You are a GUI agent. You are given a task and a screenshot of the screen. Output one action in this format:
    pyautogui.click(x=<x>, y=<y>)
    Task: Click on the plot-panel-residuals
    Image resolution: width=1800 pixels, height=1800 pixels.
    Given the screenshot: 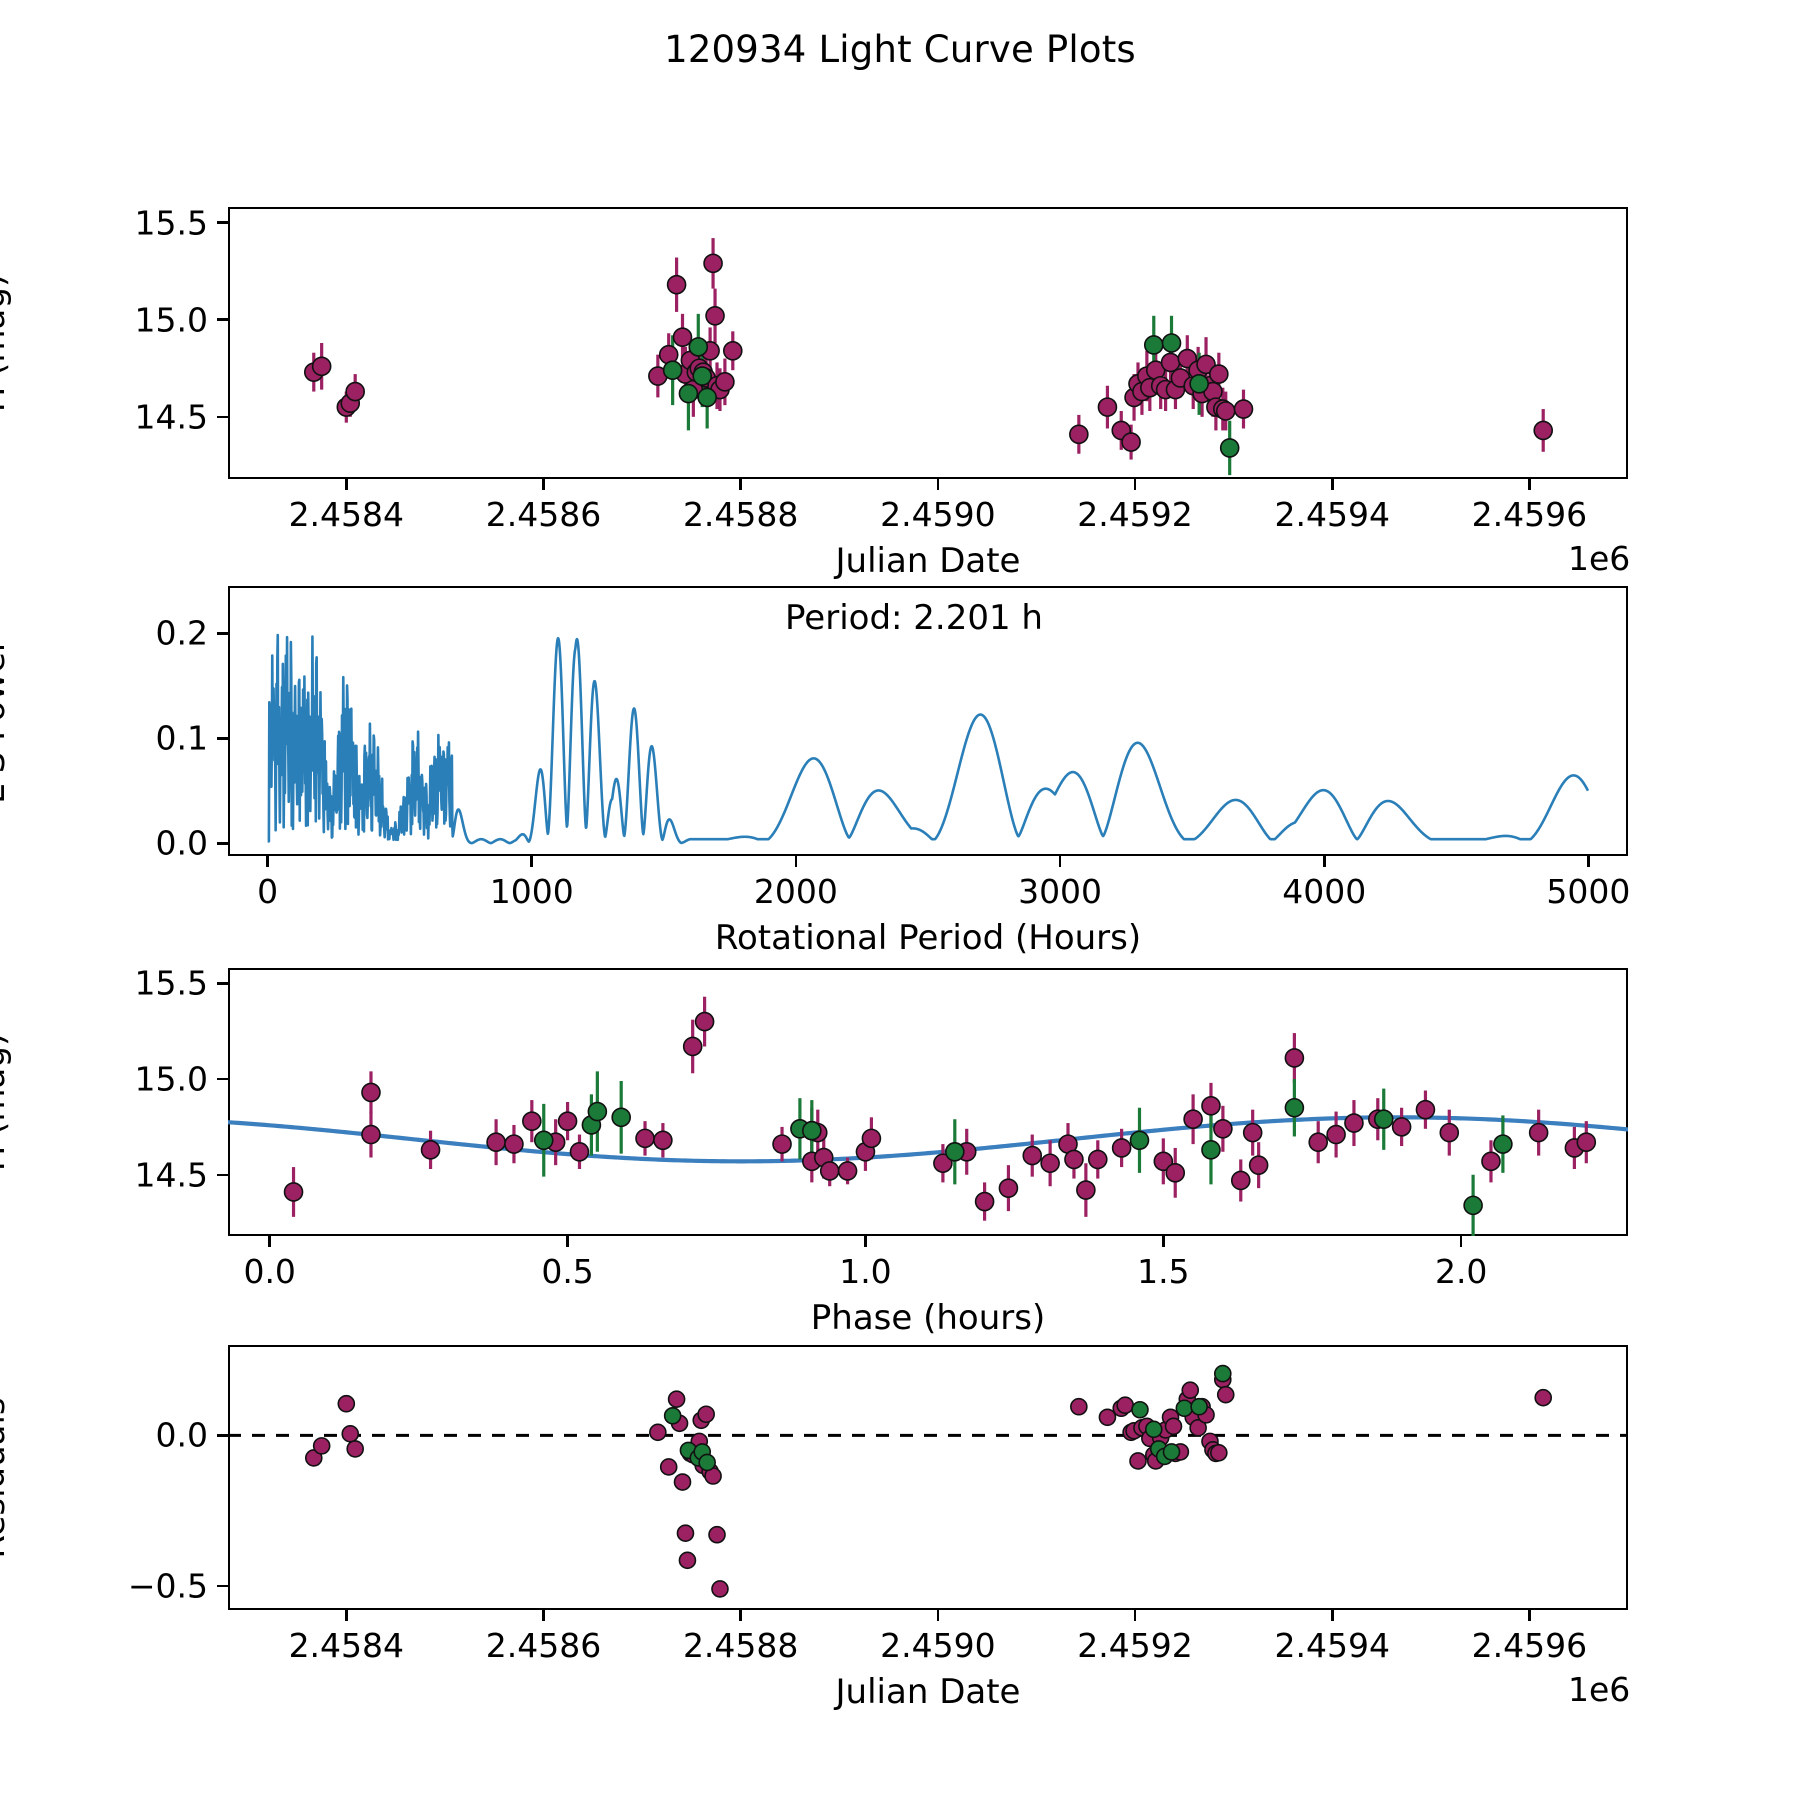 What is the action you would take?
    pyautogui.click(x=928, y=1477)
    